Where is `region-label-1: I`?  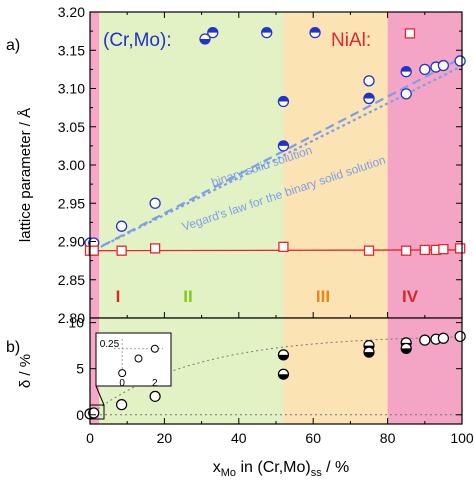
region-label-1: I is located at coordinates (118, 296).